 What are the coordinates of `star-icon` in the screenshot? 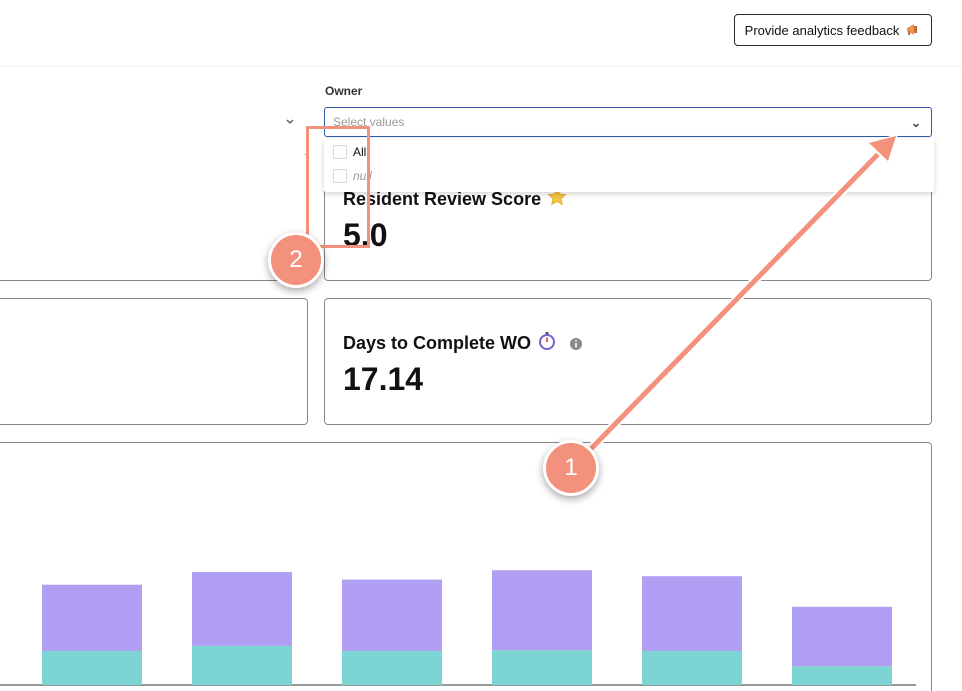 It's located at (557, 199).